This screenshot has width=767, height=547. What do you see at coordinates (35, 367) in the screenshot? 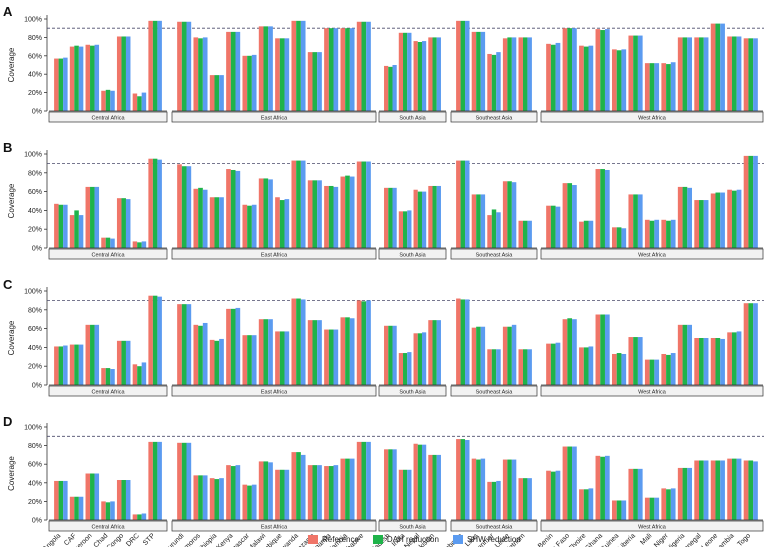
I see `y-tick-label: 20%` at bounding box center [35, 367].